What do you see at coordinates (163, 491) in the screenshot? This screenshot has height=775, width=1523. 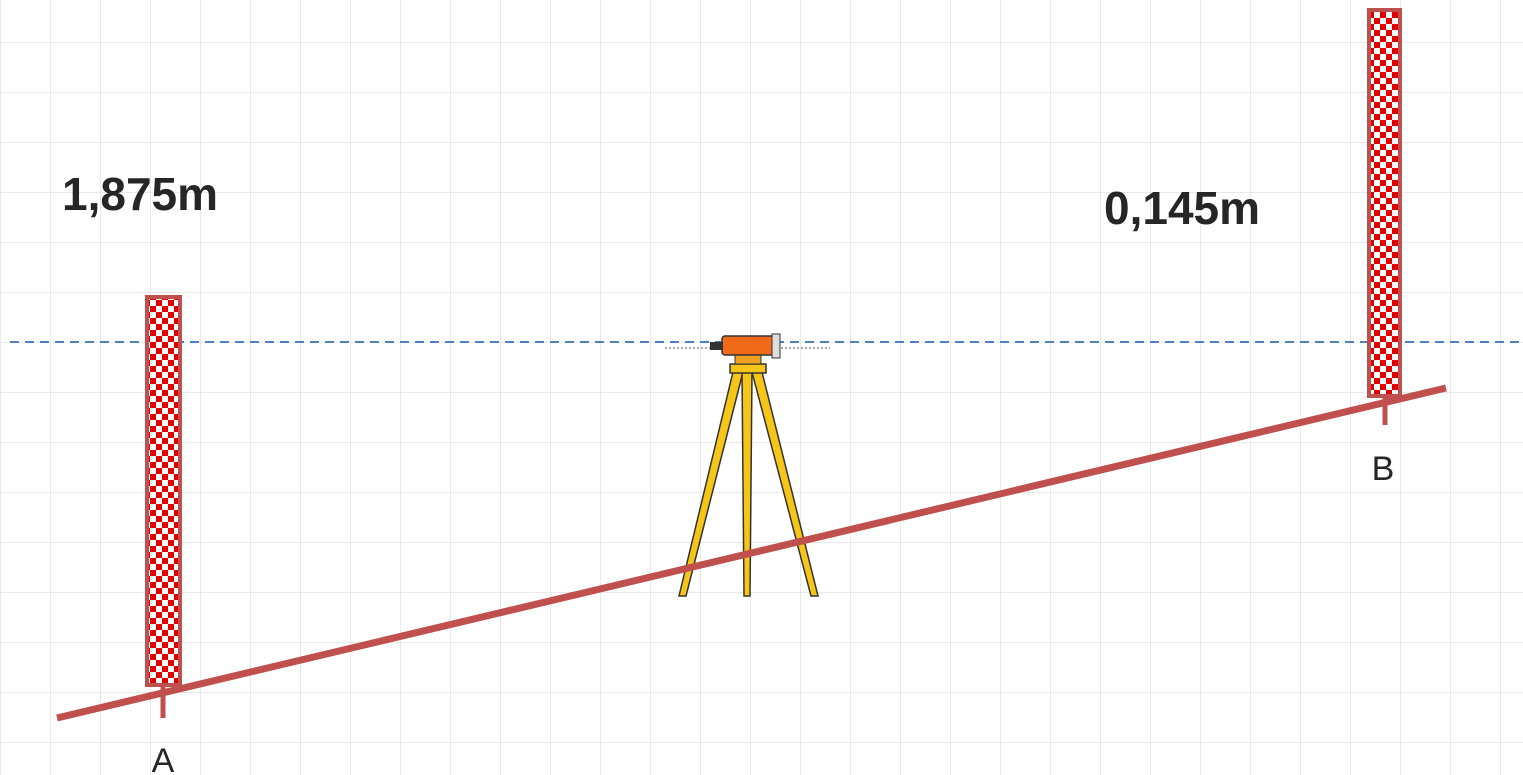 I see `rod-a` at bounding box center [163, 491].